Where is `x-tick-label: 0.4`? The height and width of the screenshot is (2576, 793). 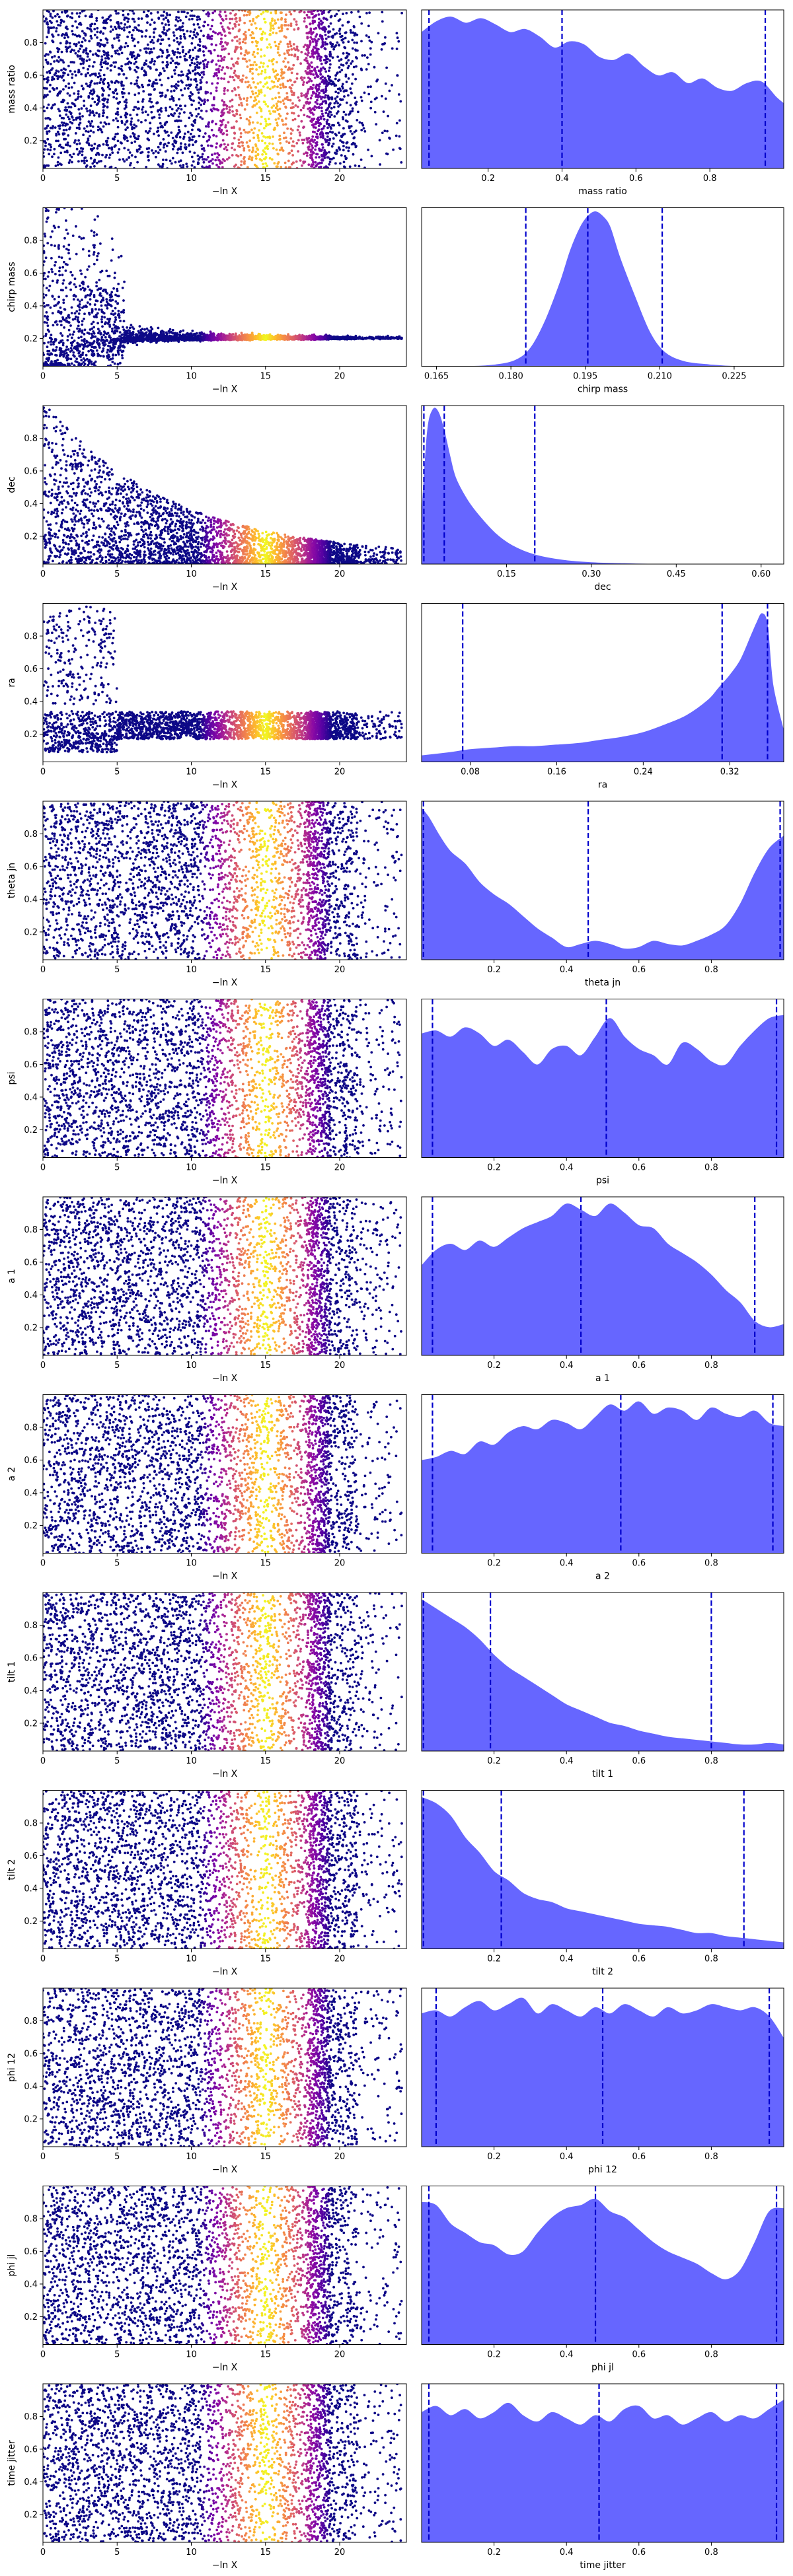 x-tick-label: 0.4 is located at coordinates (562, 179).